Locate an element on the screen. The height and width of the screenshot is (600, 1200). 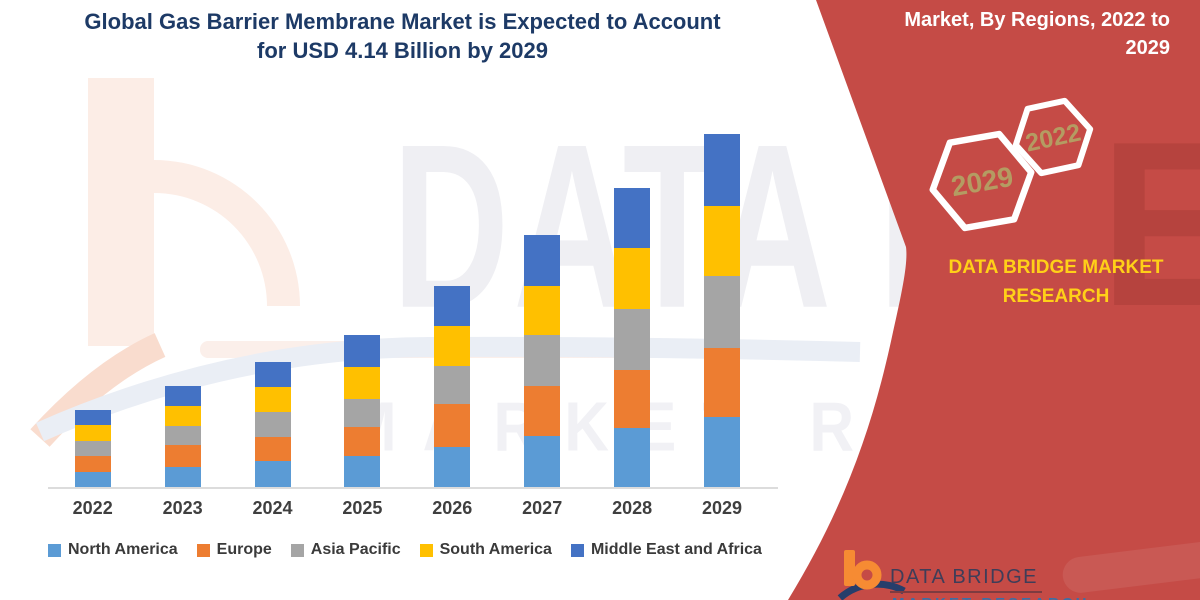
x-axis-label-2027: 2027 is located at coordinates (542, 508).